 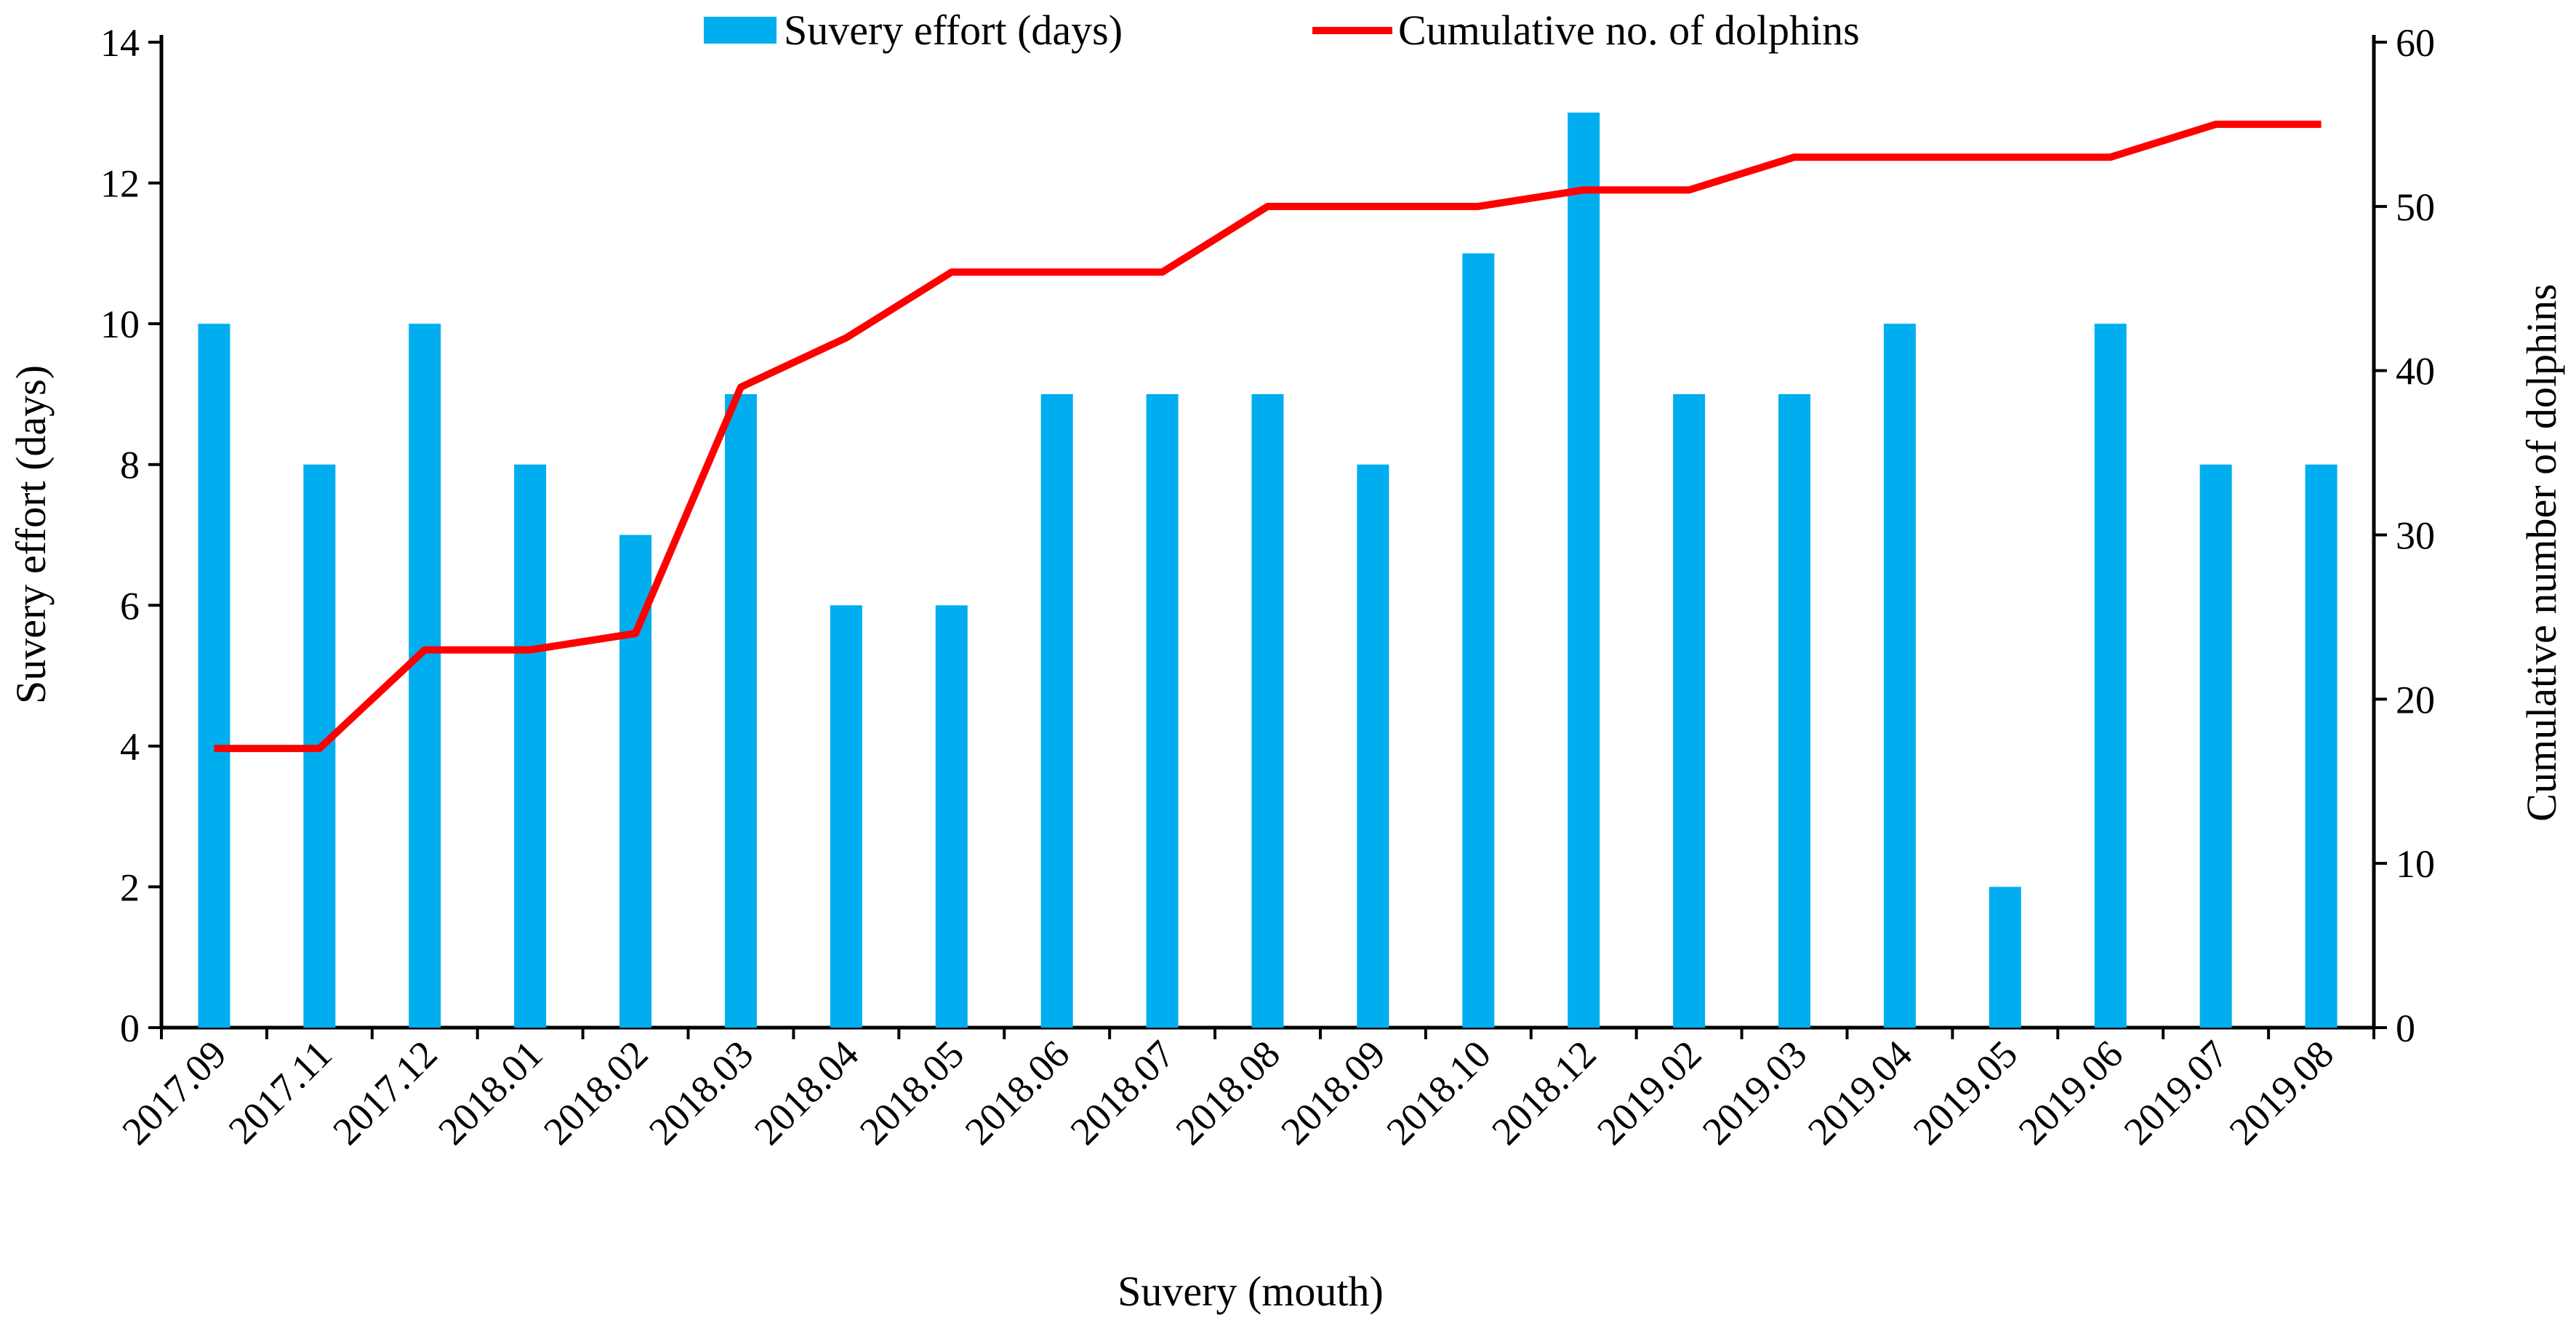 I want to click on y2-tick-labels: 0 10 20 30 40 50 60, so click(x=2416, y=535).